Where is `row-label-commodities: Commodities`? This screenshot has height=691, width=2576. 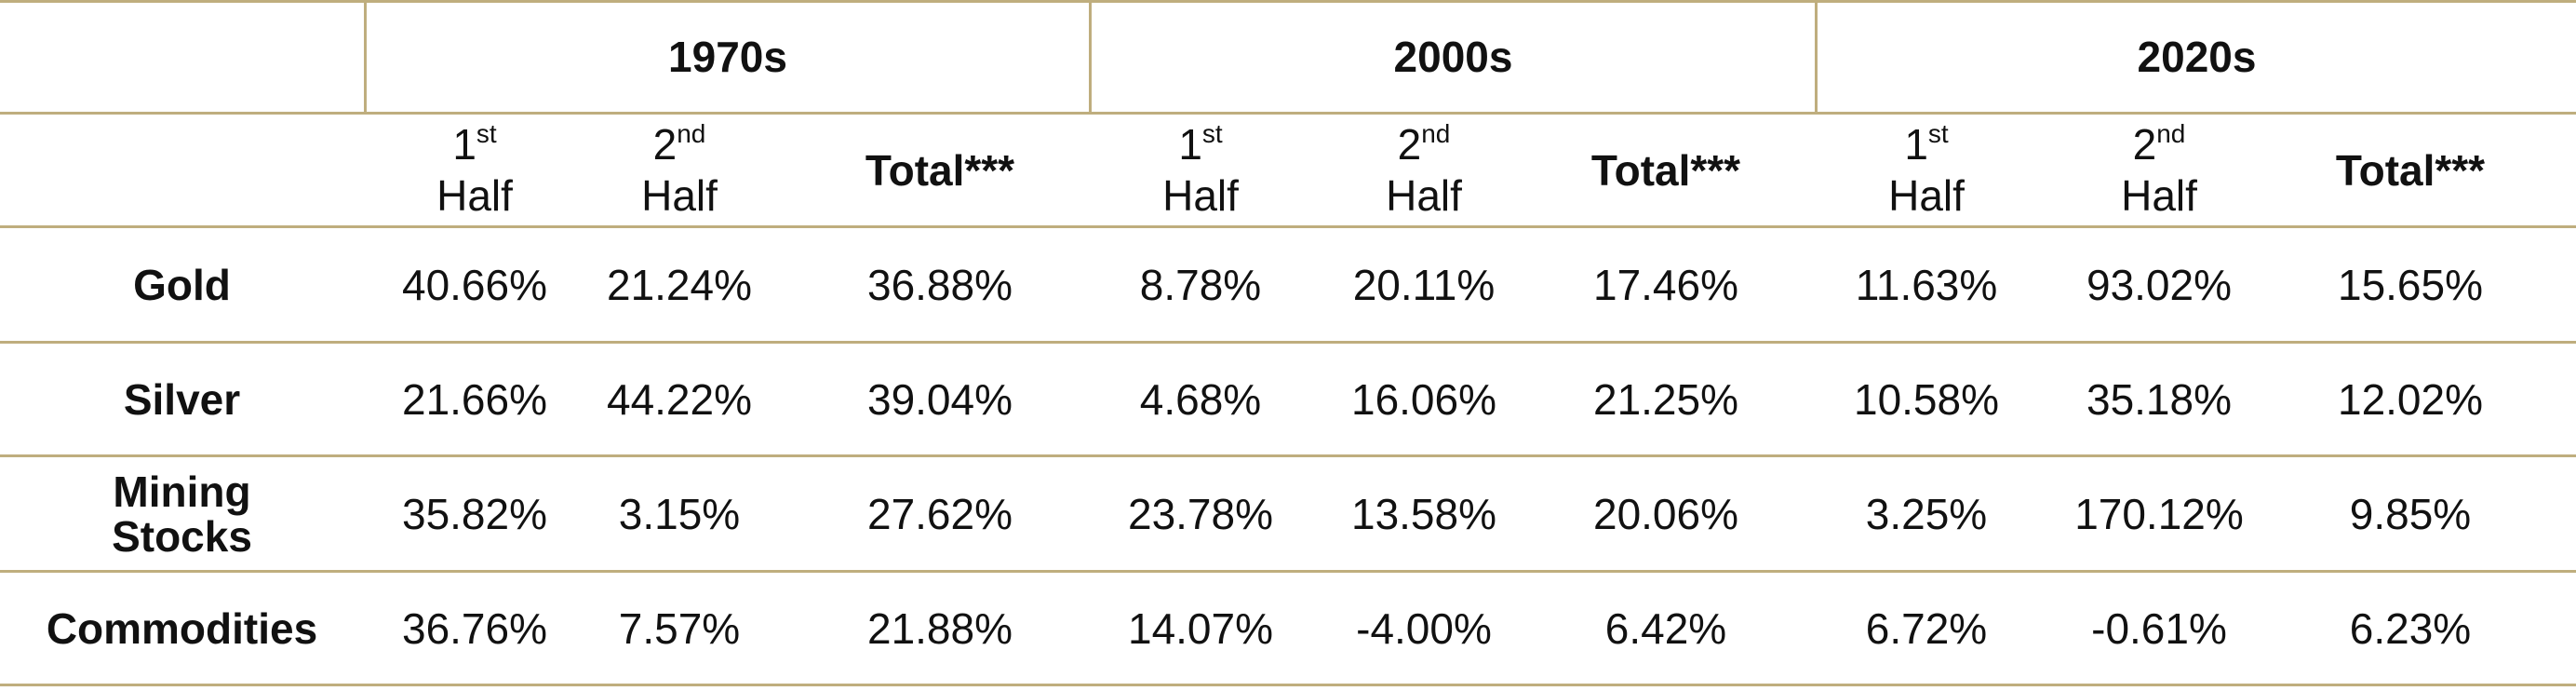 row-label-commodities: Commodities is located at coordinates (182, 628).